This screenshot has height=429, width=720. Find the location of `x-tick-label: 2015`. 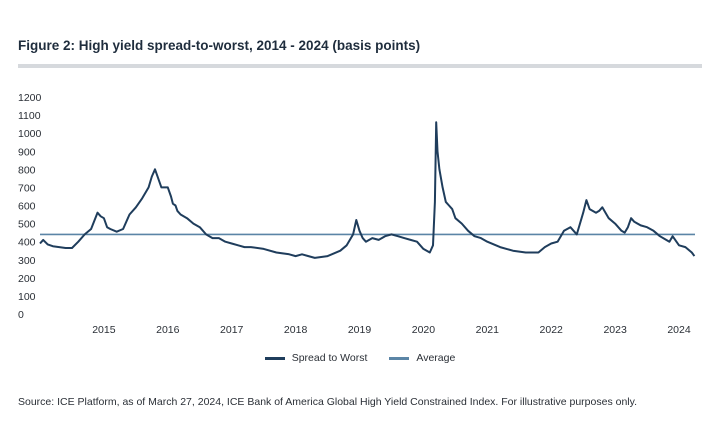

x-tick-label: 2015 is located at coordinates (104, 330).